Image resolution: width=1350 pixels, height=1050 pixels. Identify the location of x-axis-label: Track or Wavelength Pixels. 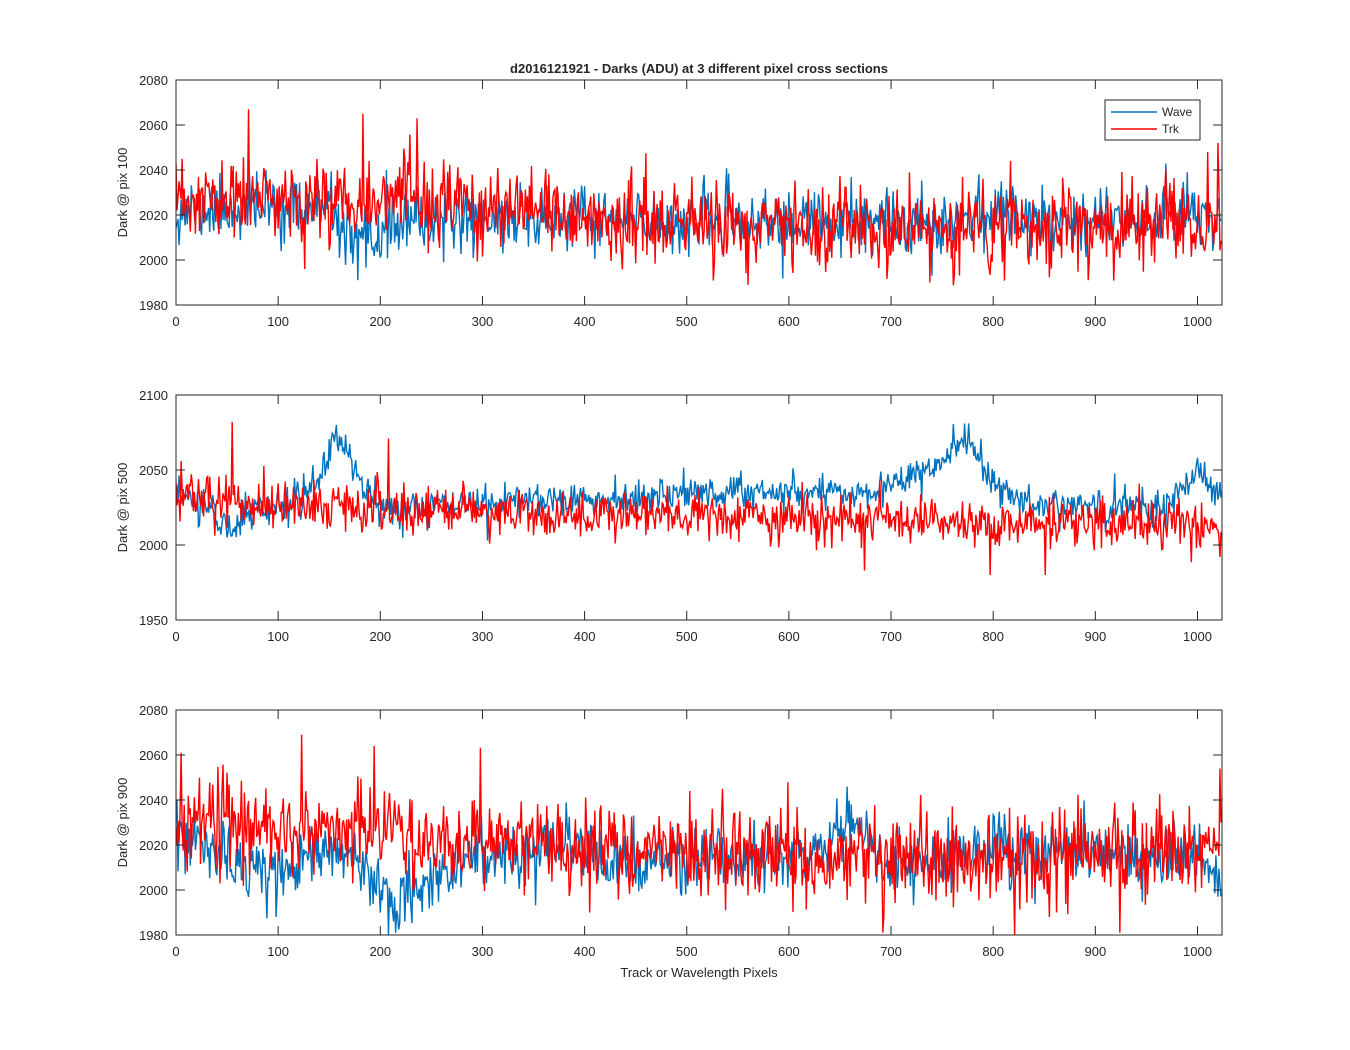
(699, 972).